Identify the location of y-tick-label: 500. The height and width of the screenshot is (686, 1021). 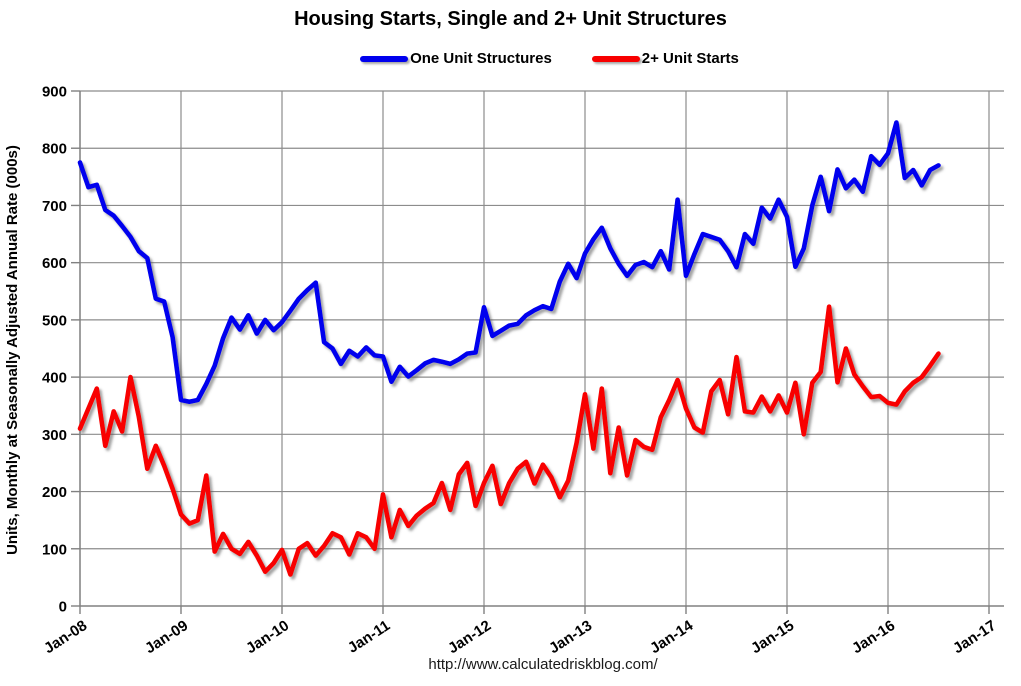
(54, 320).